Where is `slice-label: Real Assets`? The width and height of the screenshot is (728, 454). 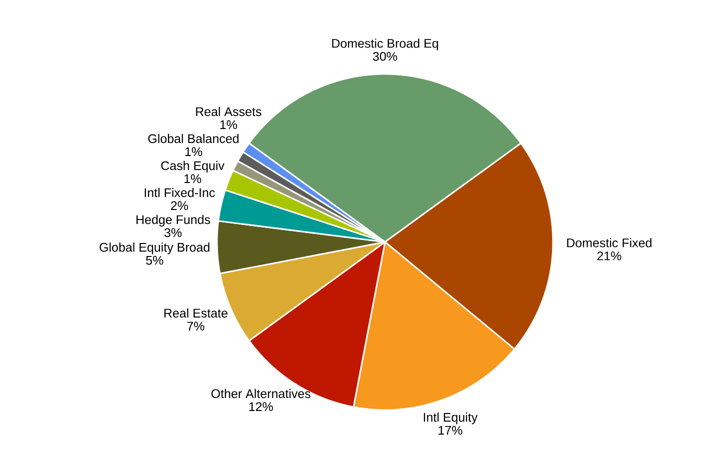
slice-label: Real Assets is located at coordinates (229, 111).